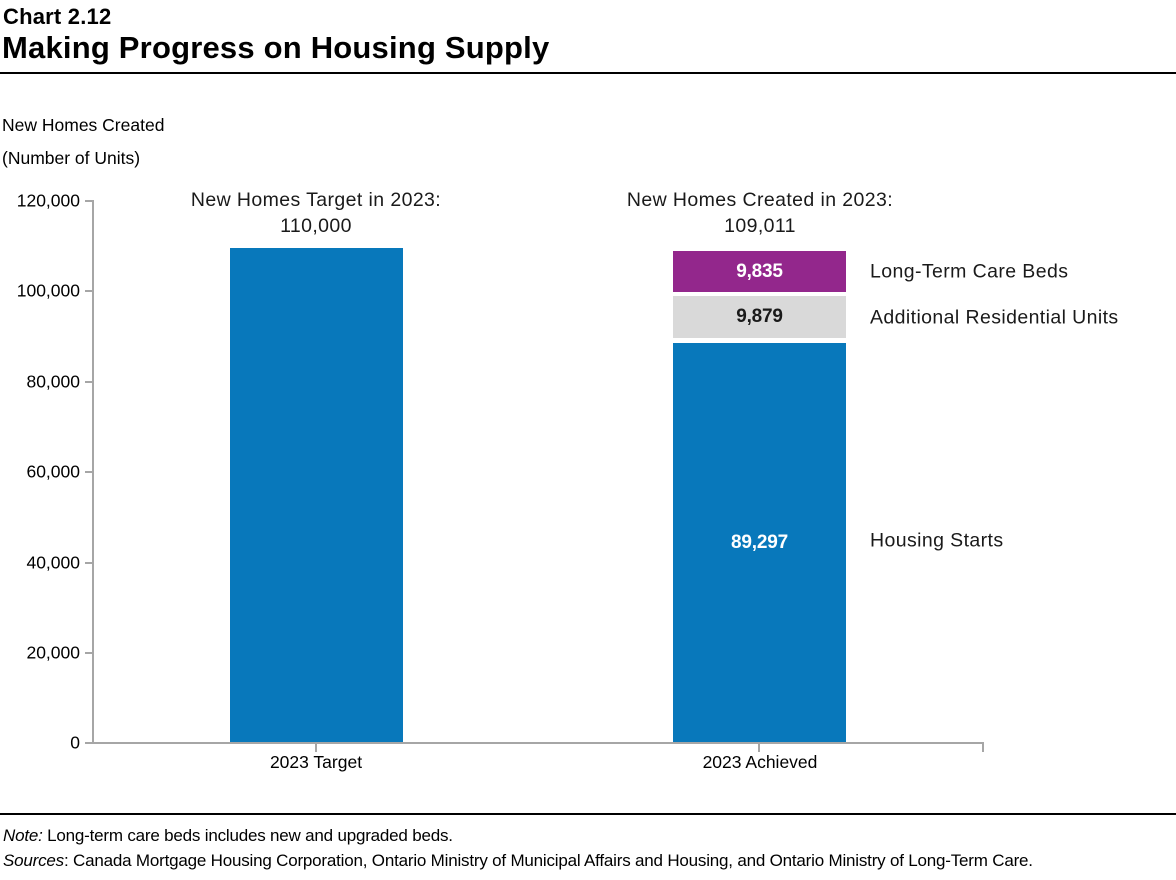  Describe the element at coordinates (316, 762) in the screenshot. I see `x-label-2023-target: 2023 Target` at that location.